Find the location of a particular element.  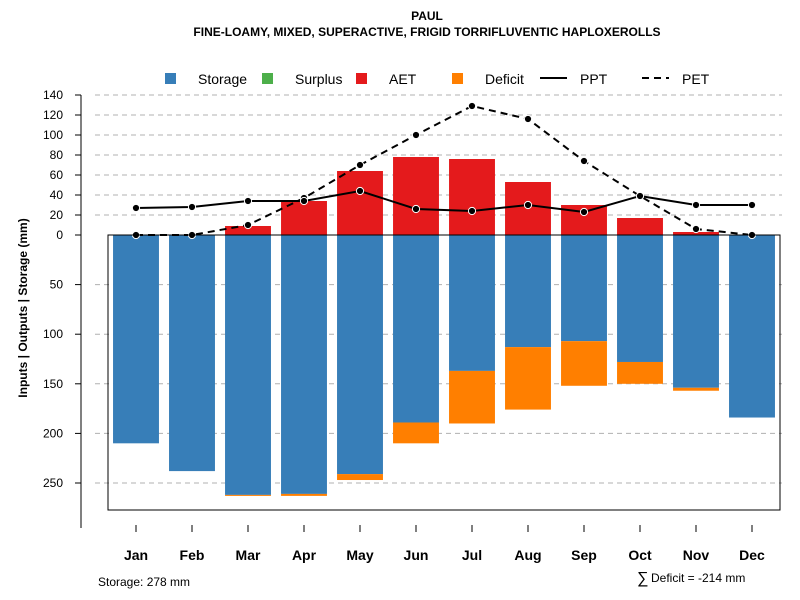

chart-title: PAUL is located at coordinates (427, 16).